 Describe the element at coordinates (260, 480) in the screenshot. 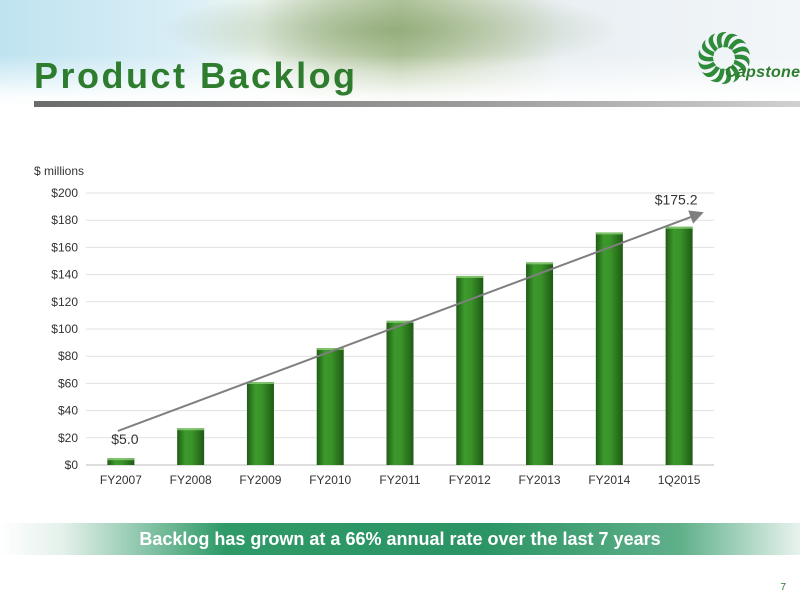

I see `x-tick-label: FY2009` at that location.